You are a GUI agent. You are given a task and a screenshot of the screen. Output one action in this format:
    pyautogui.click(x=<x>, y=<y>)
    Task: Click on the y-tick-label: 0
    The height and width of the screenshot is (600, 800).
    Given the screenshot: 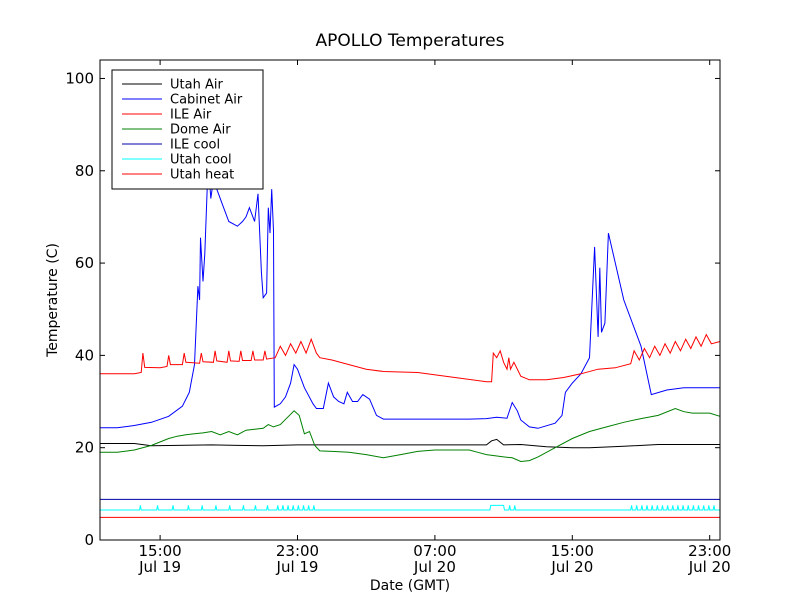 What is the action you would take?
    pyautogui.click(x=89, y=540)
    